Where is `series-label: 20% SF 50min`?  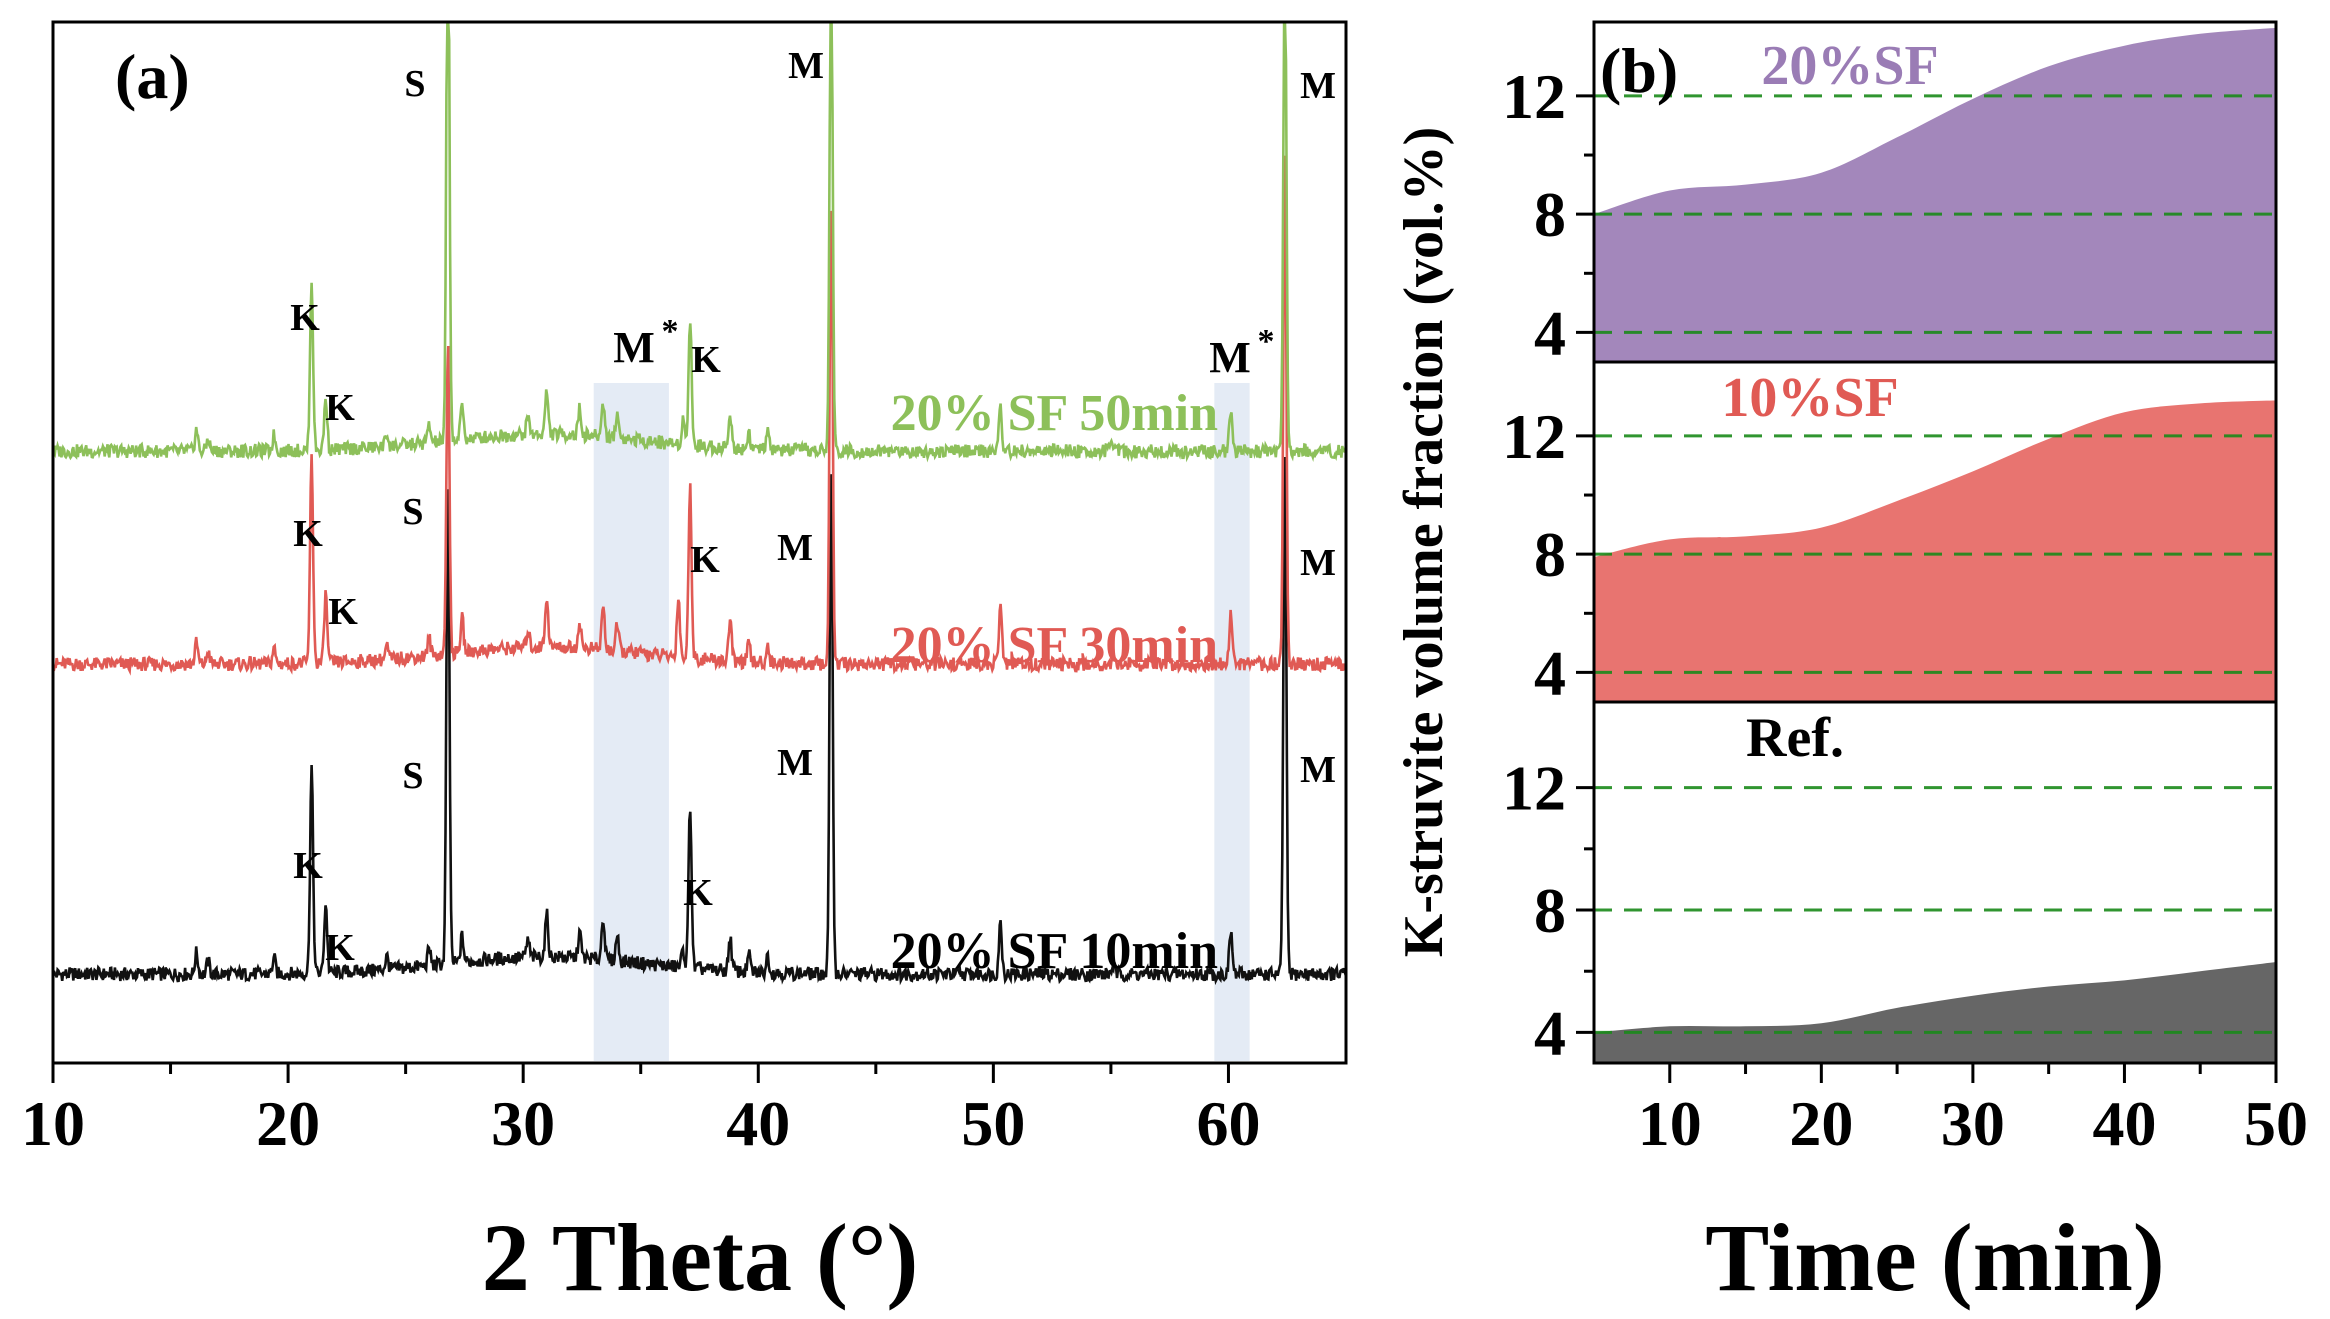 series-label: 20% SF 50min is located at coordinates (1055, 413).